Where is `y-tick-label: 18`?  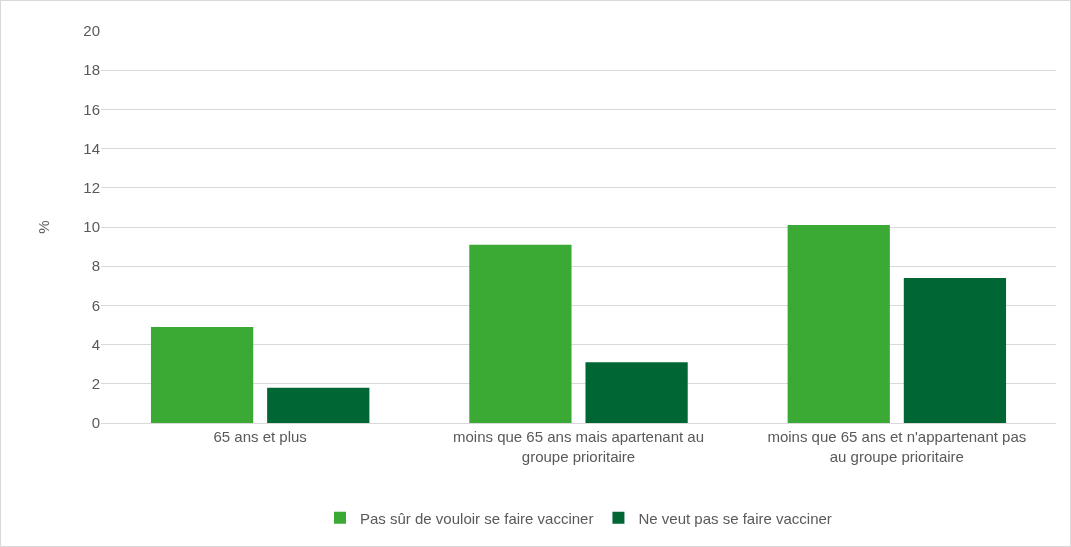 y-tick-label: 18 is located at coordinates (91, 70).